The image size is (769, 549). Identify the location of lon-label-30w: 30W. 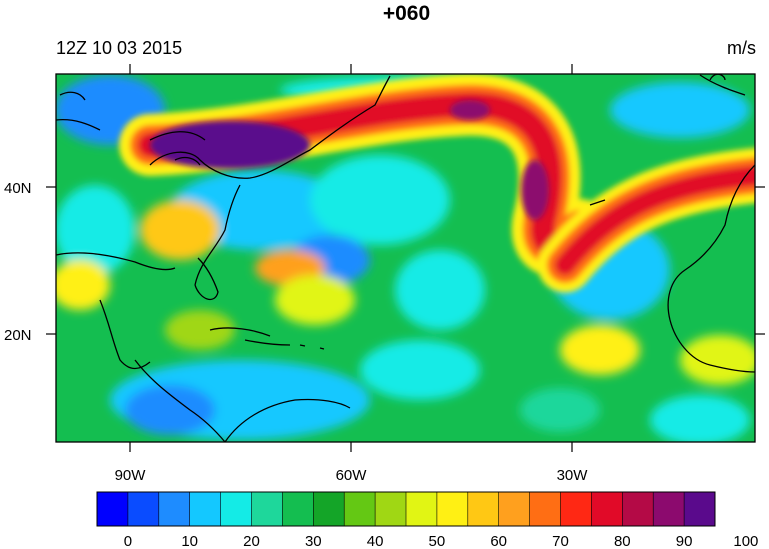
(573, 475).